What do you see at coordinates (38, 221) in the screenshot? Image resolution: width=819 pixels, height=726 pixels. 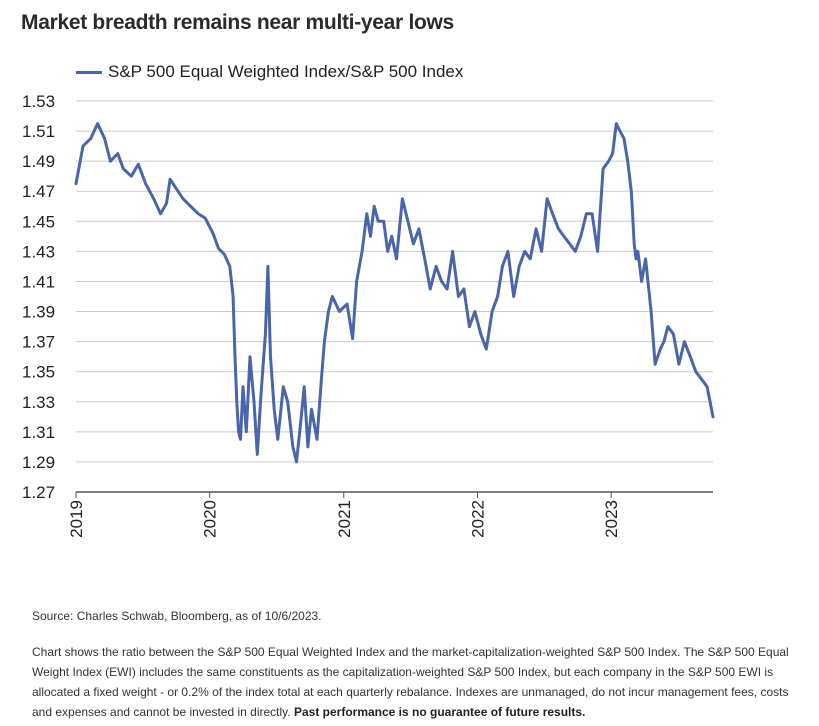 I see `y-tick-label: 1.45` at bounding box center [38, 221].